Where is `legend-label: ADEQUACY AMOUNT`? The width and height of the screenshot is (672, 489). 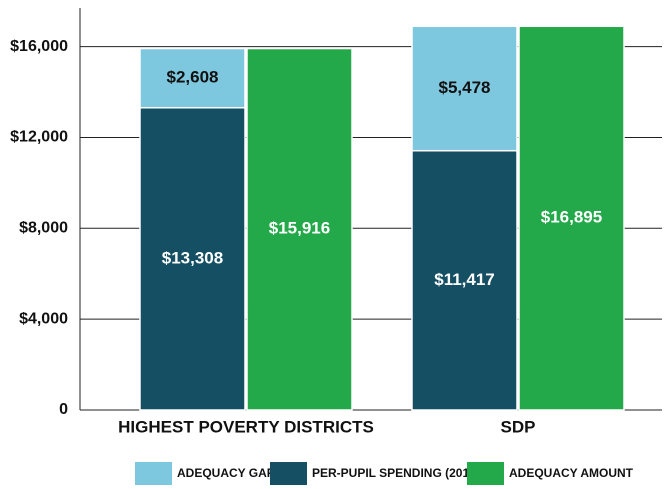
legend-label: ADEQUACY AMOUNT is located at coordinates (571, 473).